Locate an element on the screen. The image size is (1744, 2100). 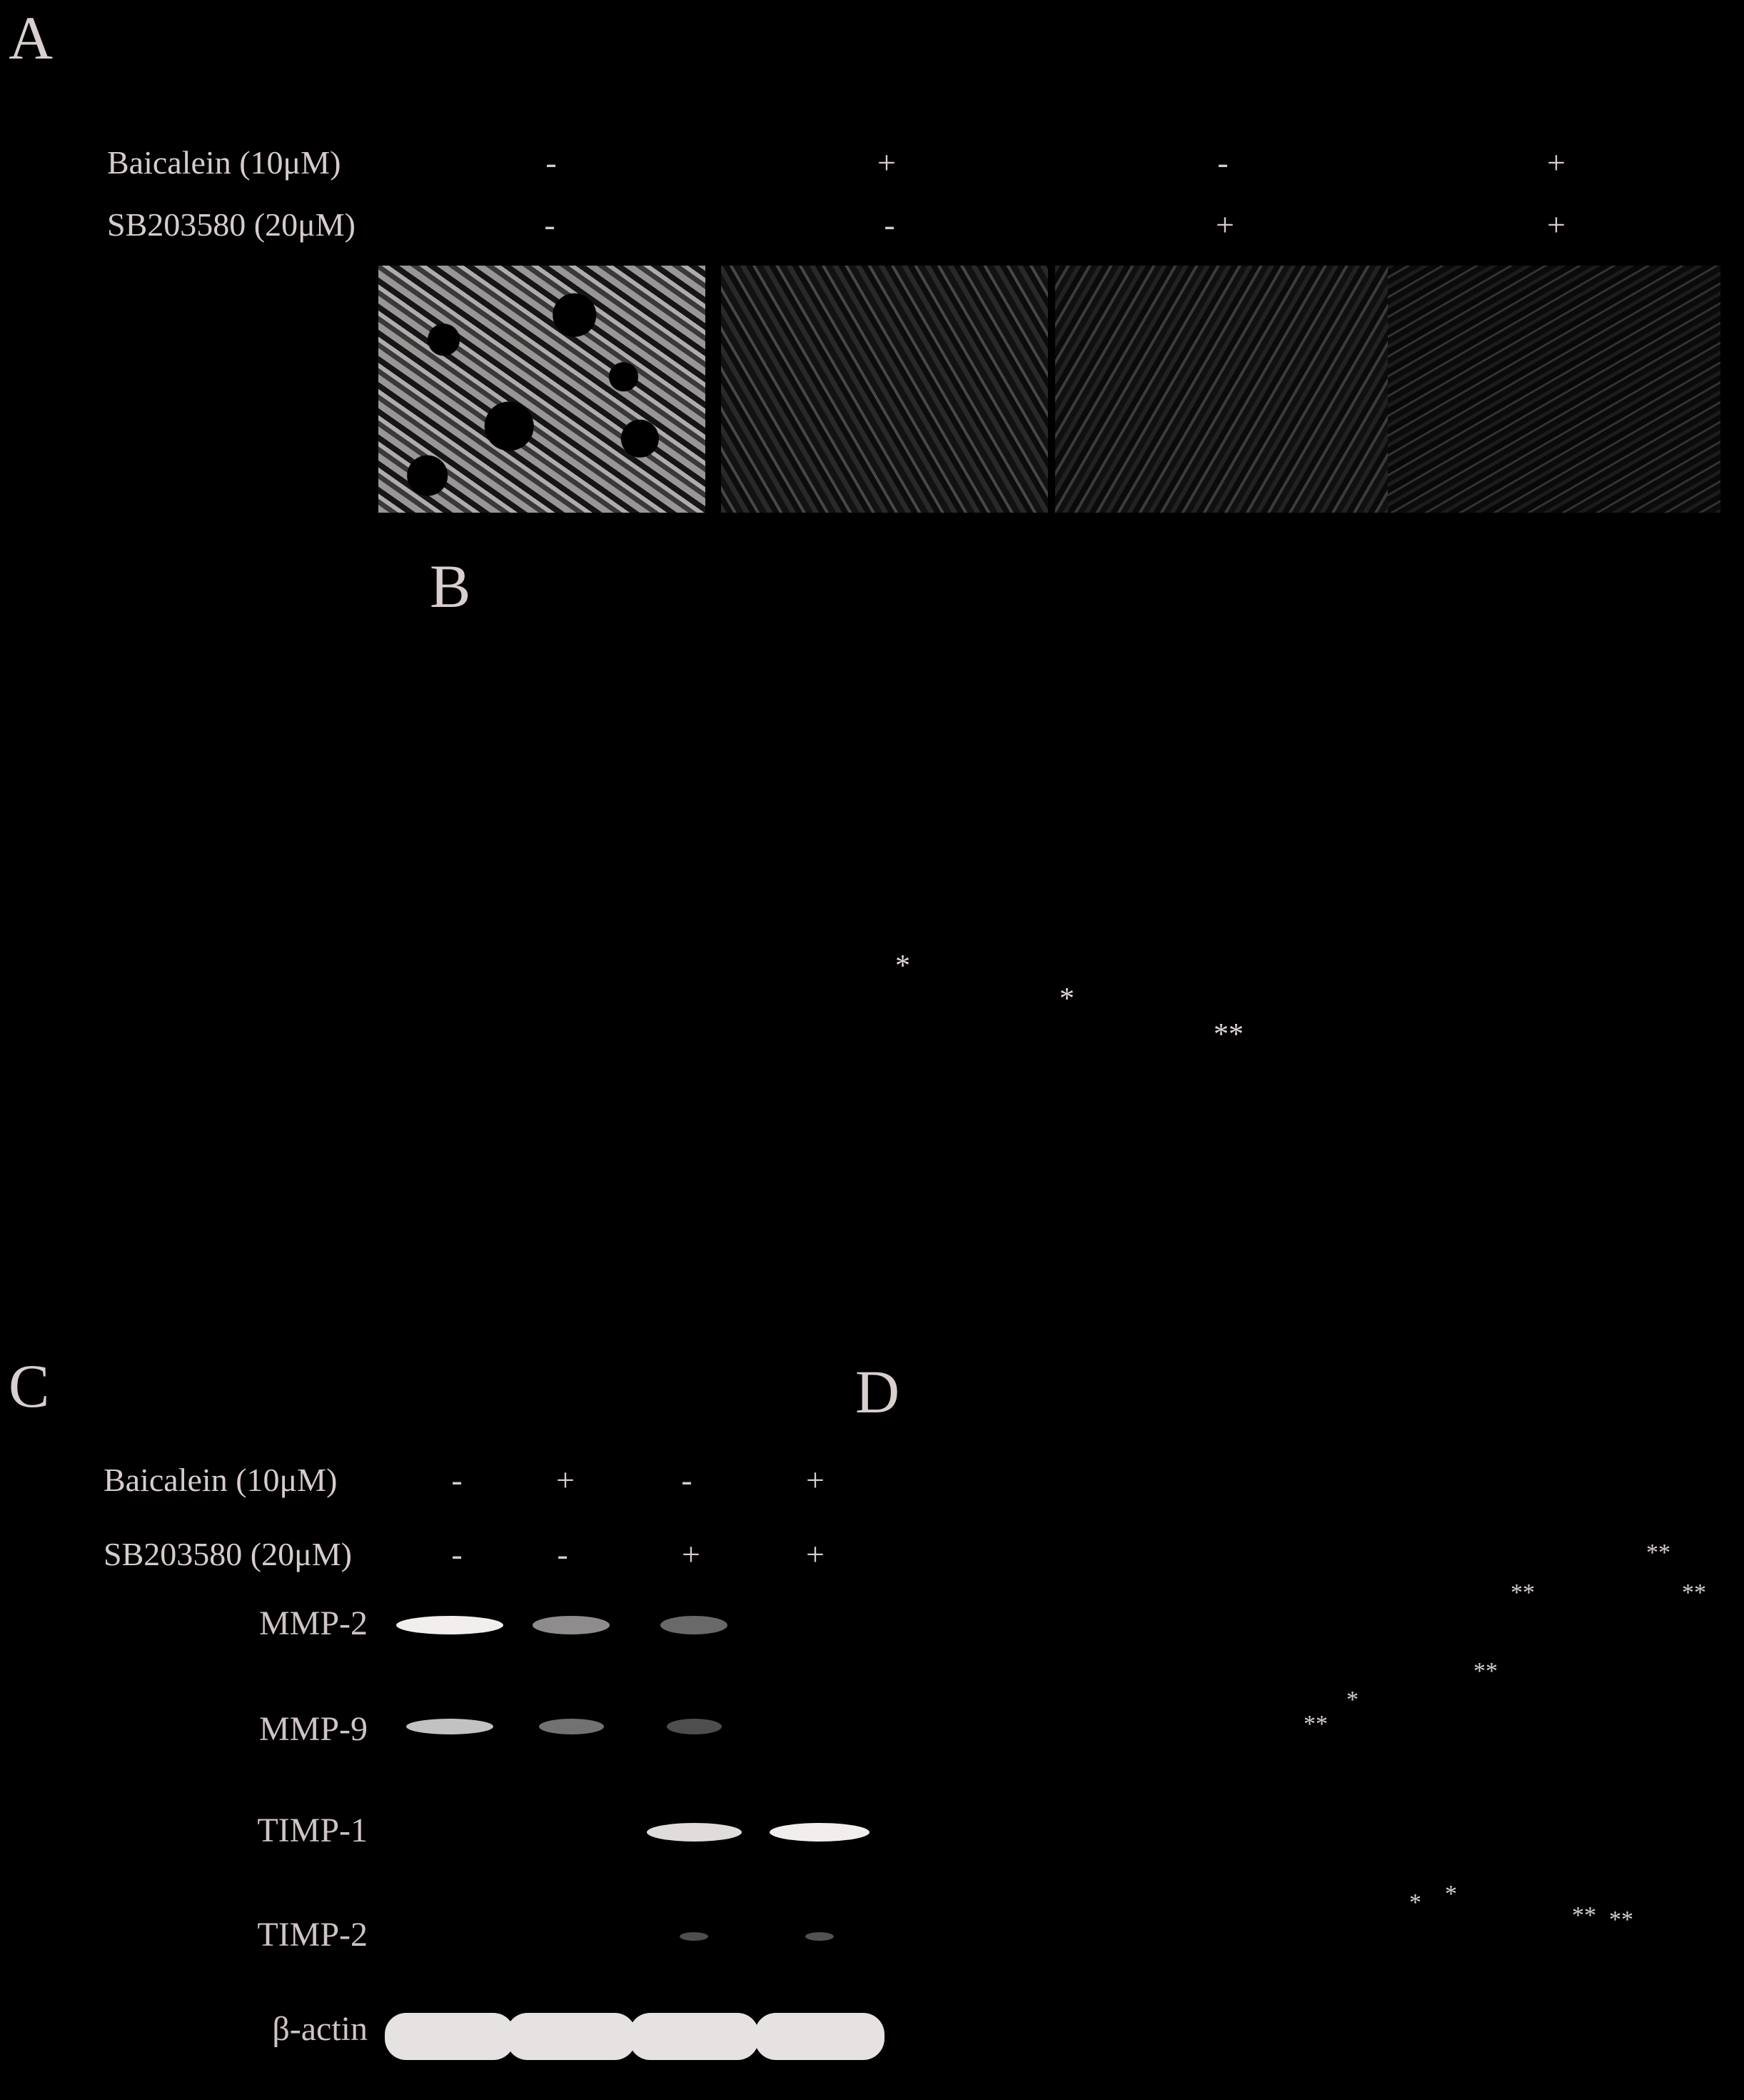
panel-a-baicalein-sign-3: - is located at coordinates (1223, 162).